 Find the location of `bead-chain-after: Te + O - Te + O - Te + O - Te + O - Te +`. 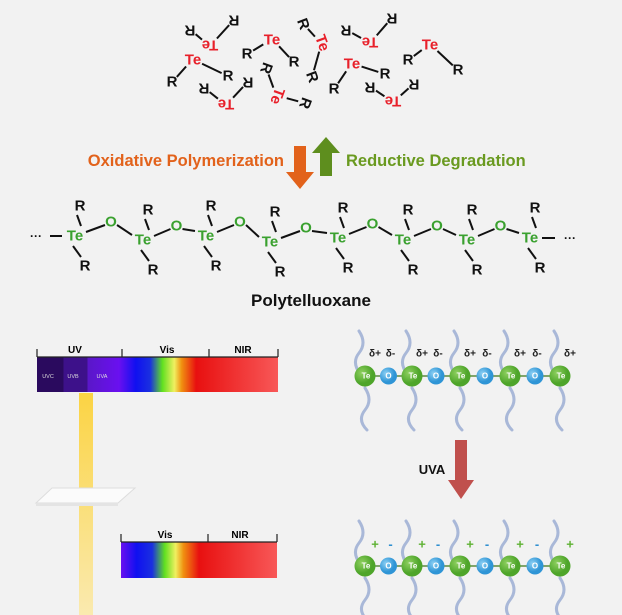

bead-chain-after: Te + O - Te + O - Te + O - Te + O - Te + is located at coordinates (464, 567).